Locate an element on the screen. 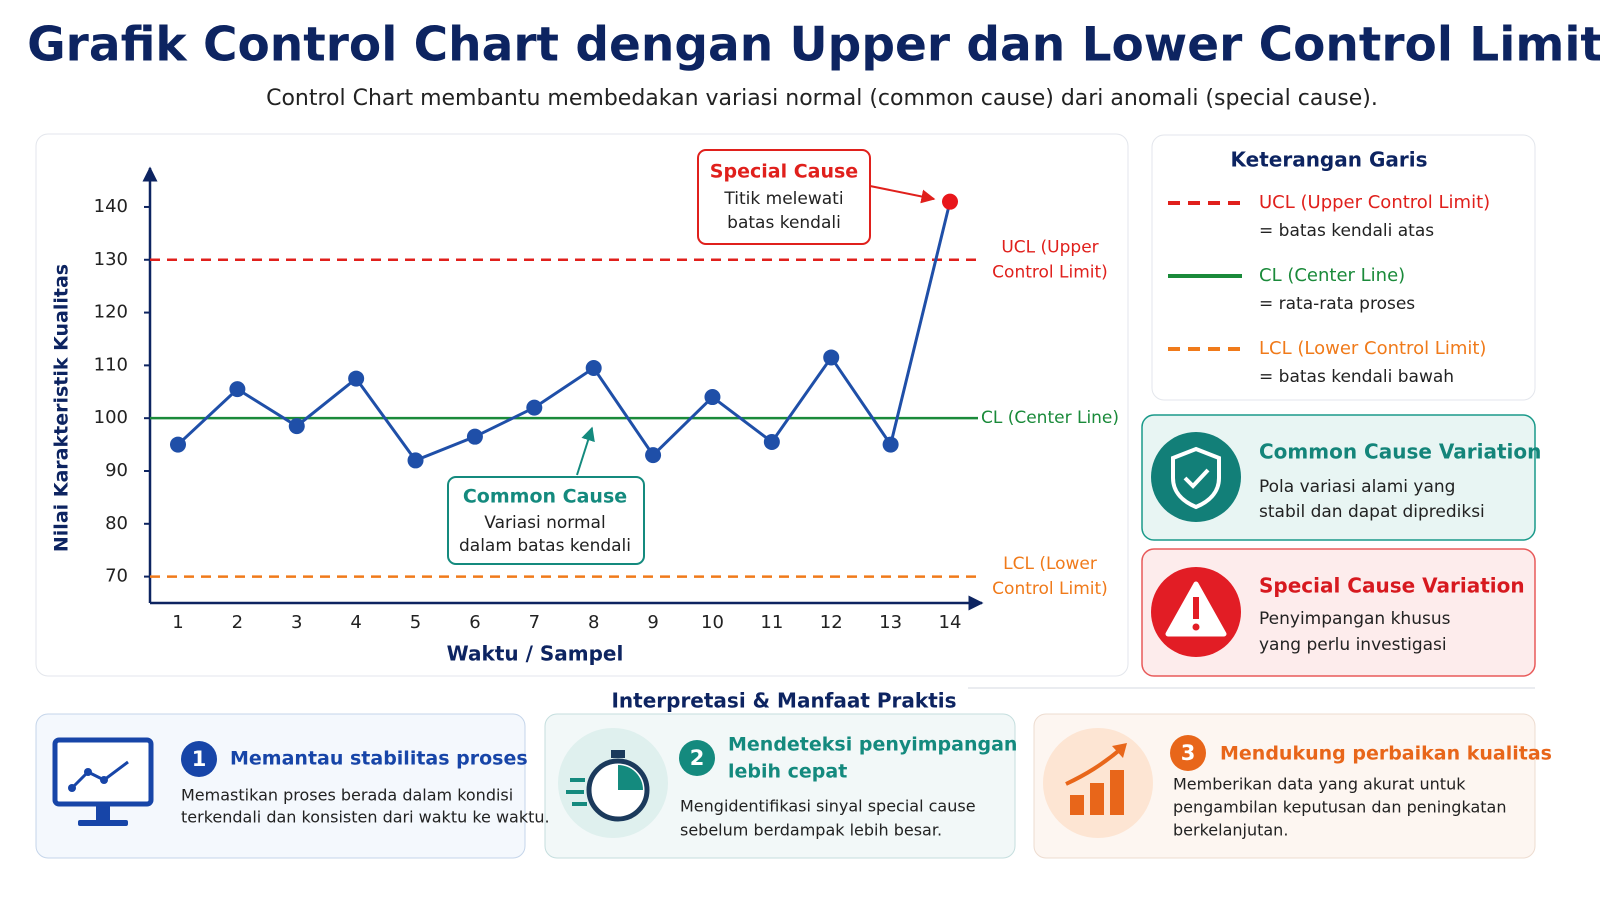 This screenshot has width=1600, height=900. icon is located at coordinates (1196, 477).